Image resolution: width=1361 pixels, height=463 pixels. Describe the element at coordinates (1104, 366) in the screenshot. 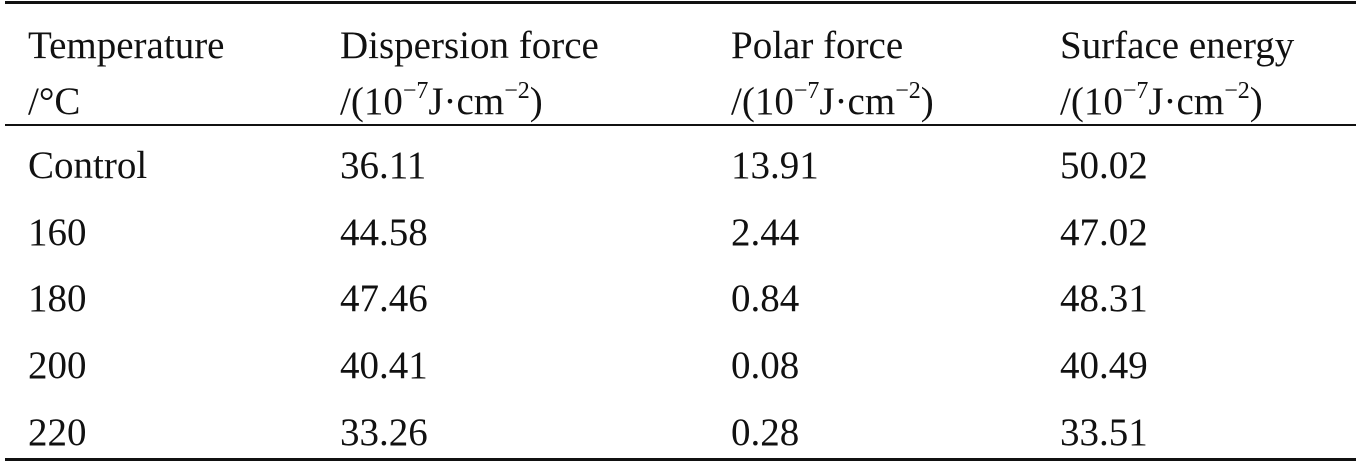

I see `table-cell: 40.49` at that location.